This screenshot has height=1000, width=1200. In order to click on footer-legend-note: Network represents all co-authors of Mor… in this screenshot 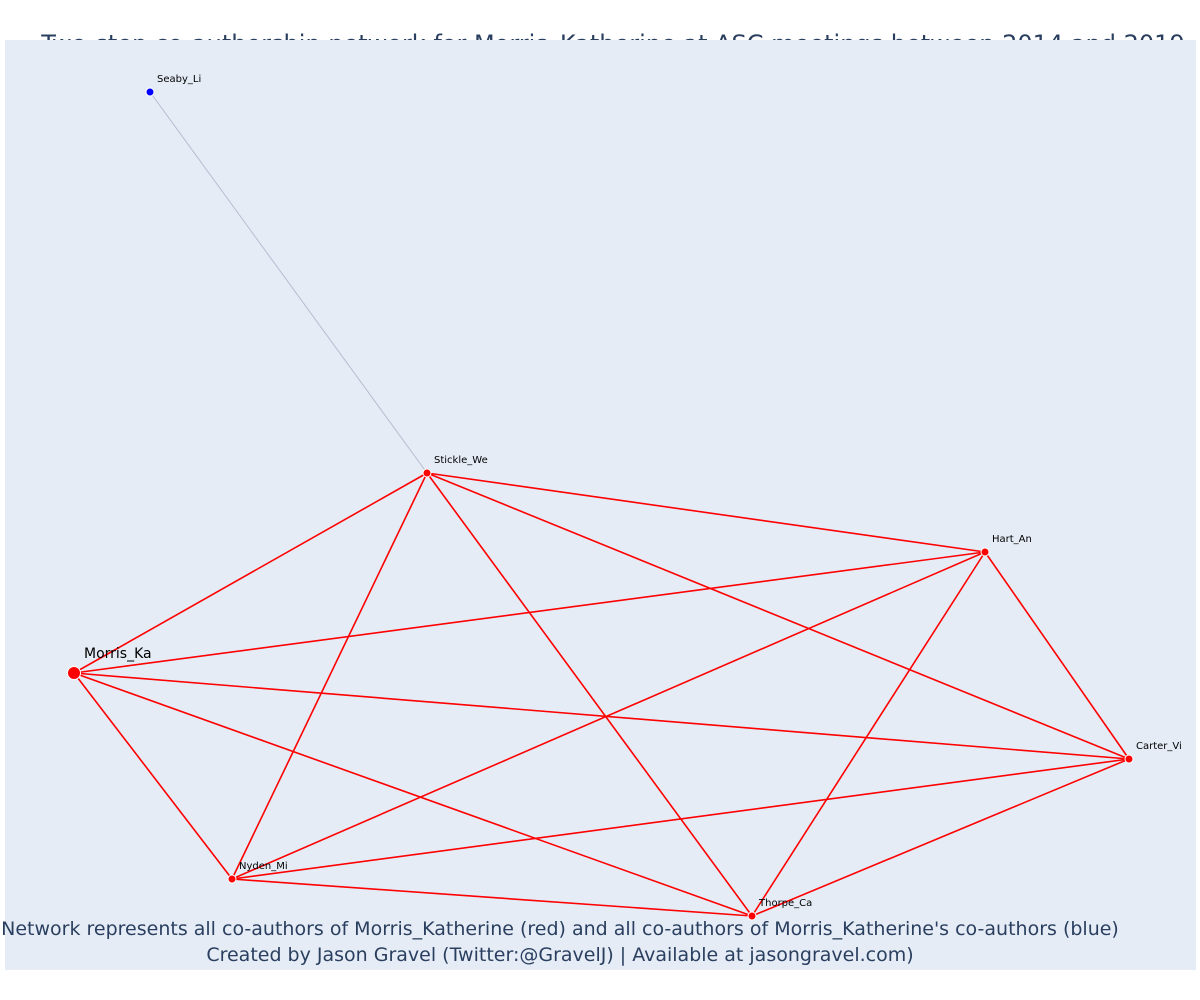, I will do `click(560, 929)`.